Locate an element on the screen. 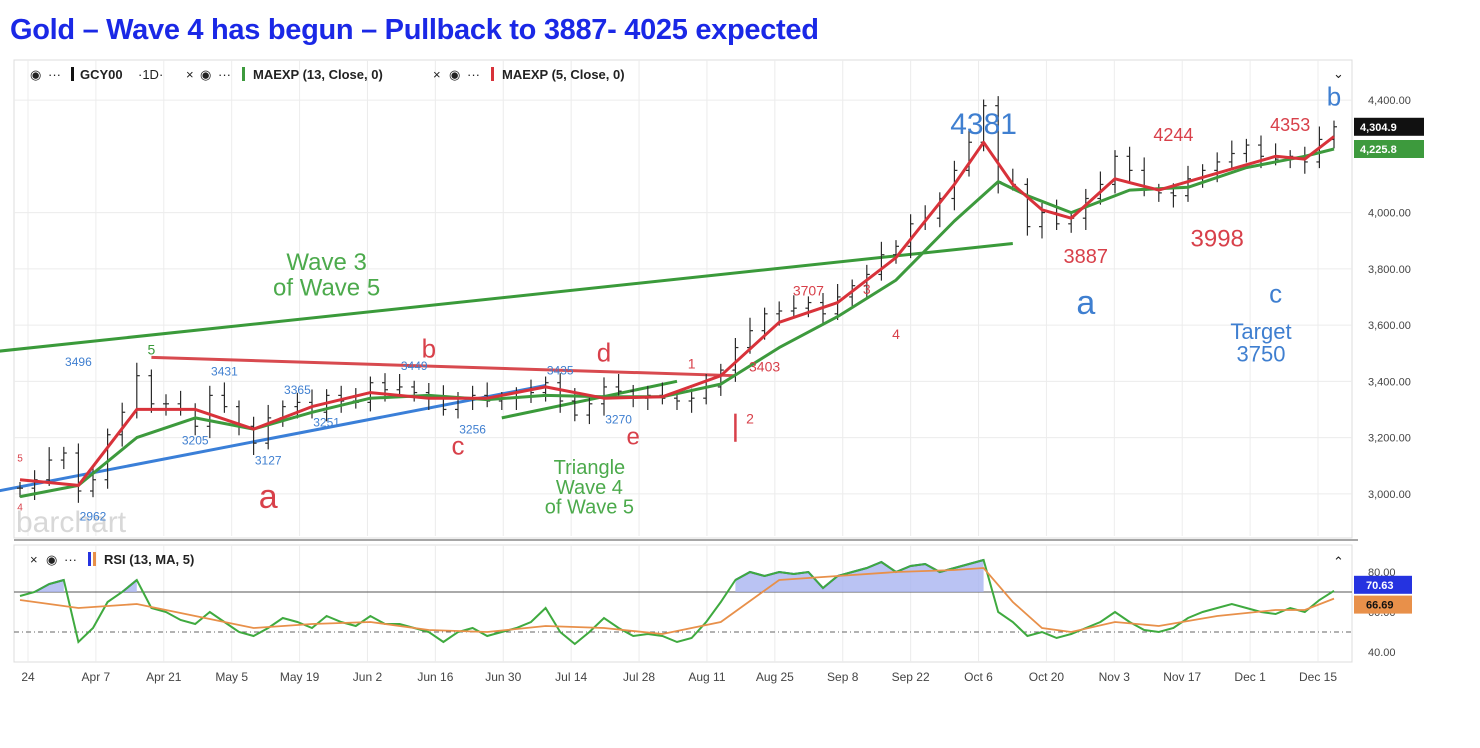  x-tick-label: Jun 2 is located at coordinates (368, 677).